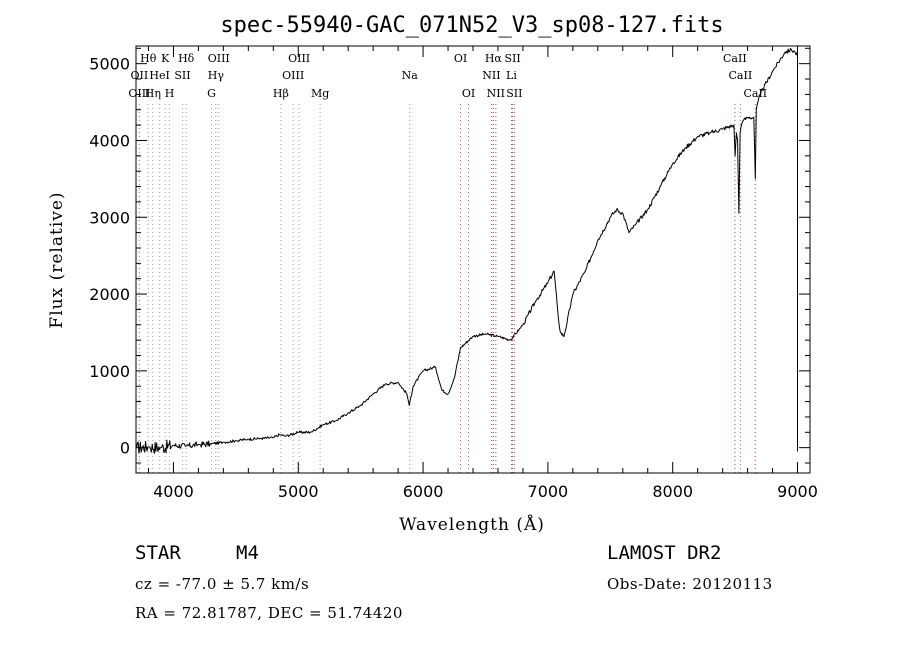  What do you see at coordinates (125, 448) in the screenshot?
I see `y-tick-label: 0` at bounding box center [125, 448].